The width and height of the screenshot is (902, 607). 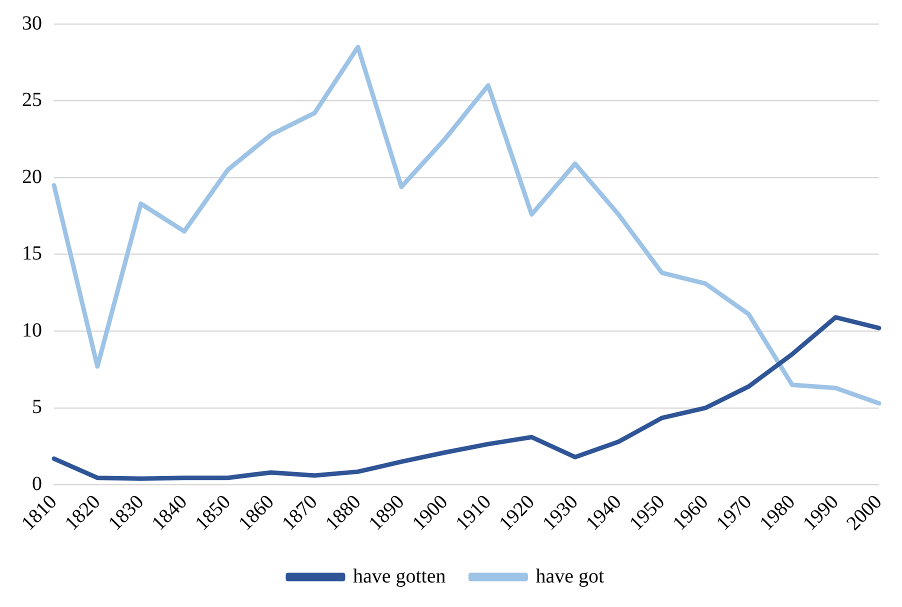 What do you see at coordinates (570, 576) in the screenshot?
I see `legend-label: have got` at bounding box center [570, 576].